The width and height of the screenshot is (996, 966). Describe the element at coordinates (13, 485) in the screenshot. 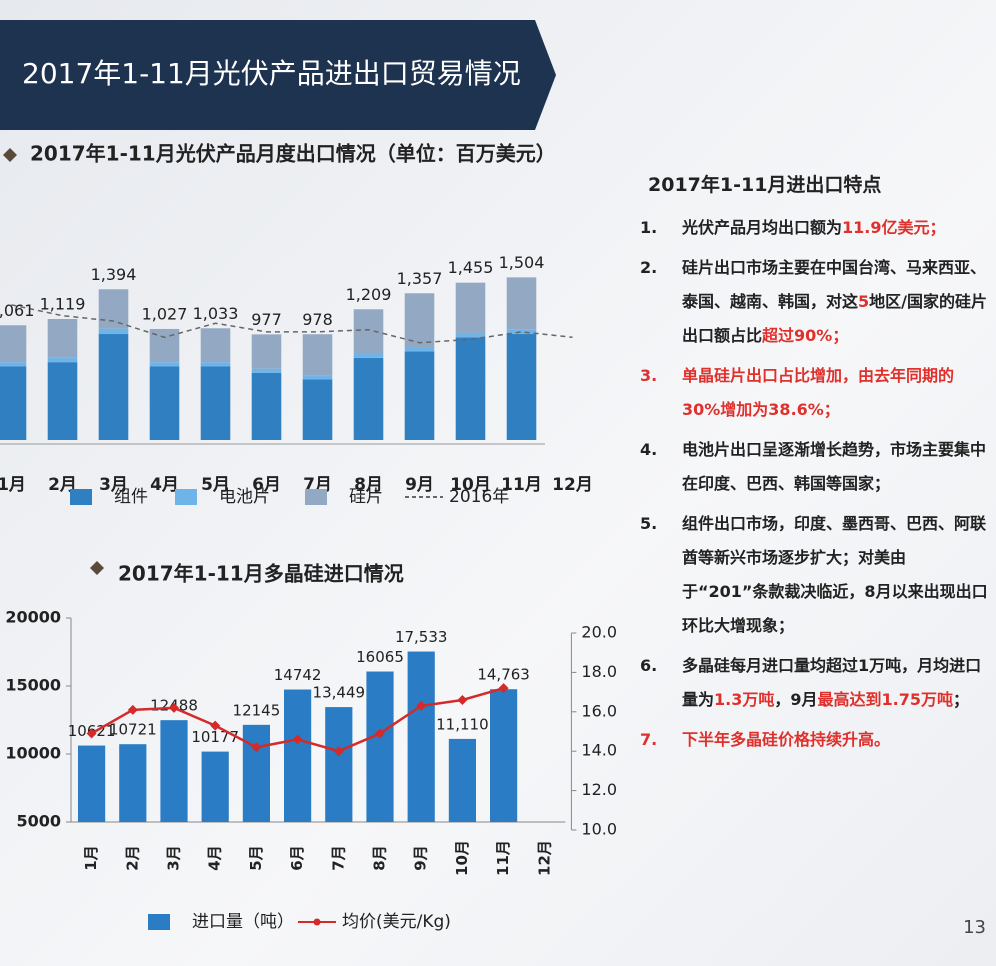

I see `x-tick-label: 1月` at that location.